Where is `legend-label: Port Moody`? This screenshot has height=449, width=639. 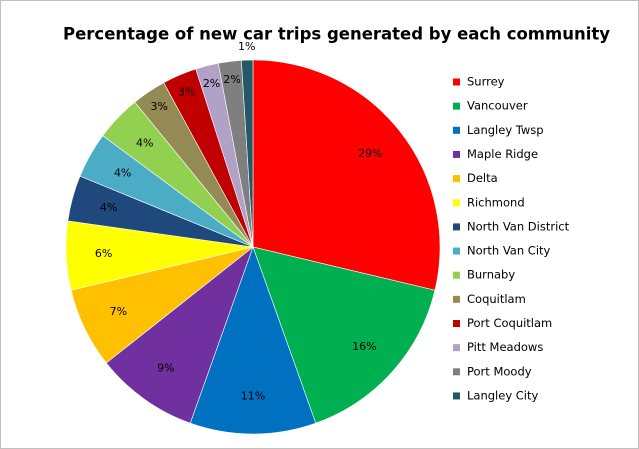 legend-label: Port Moody is located at coordinates (499, 371).